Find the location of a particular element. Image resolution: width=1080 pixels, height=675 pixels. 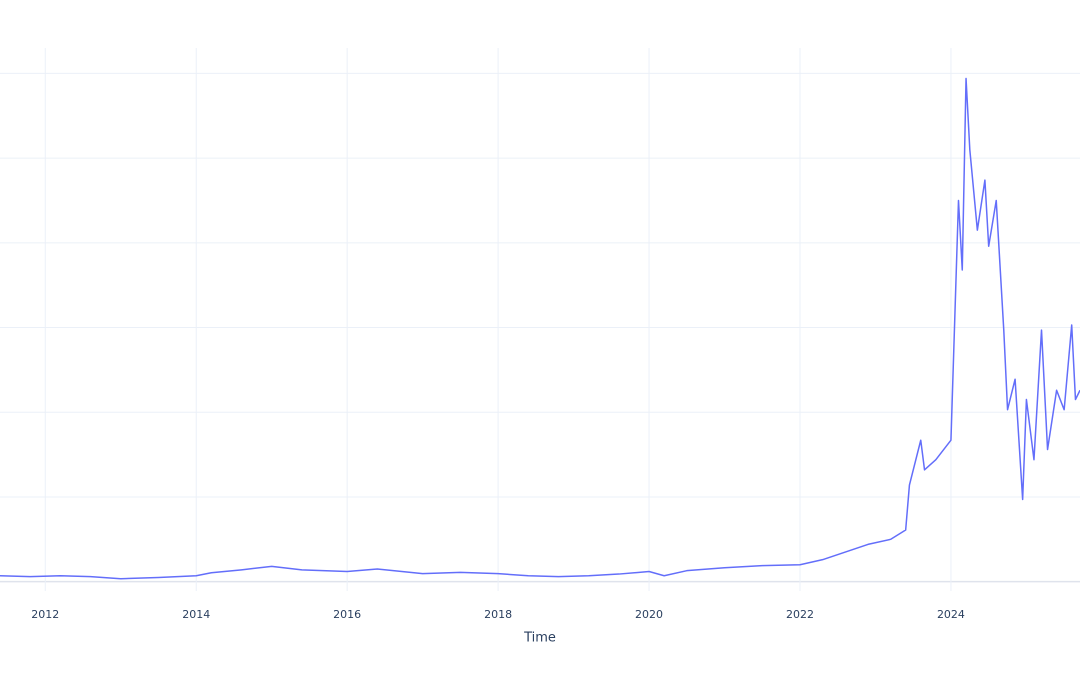

x-tick-label: 2024 is located at coordinates (951, 614).